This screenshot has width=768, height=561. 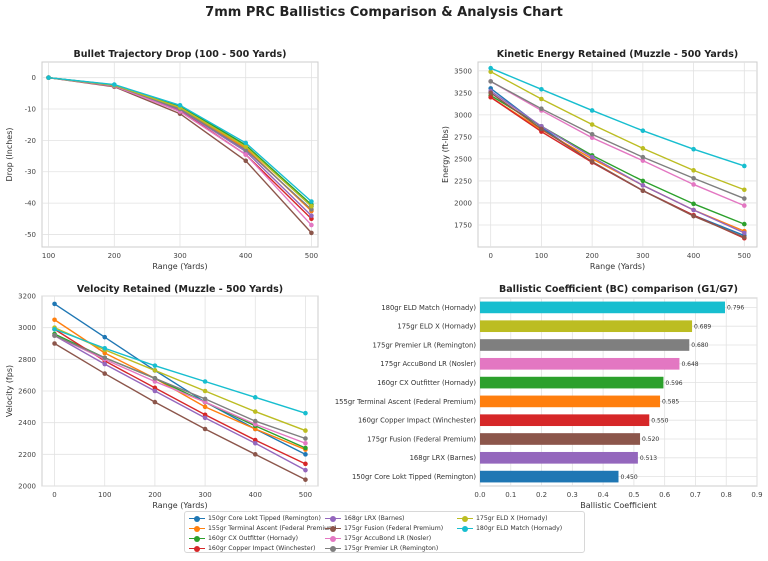 I want to click on category-label: 160gr Copper Impact (Winchester), so click(x=417, y=421).